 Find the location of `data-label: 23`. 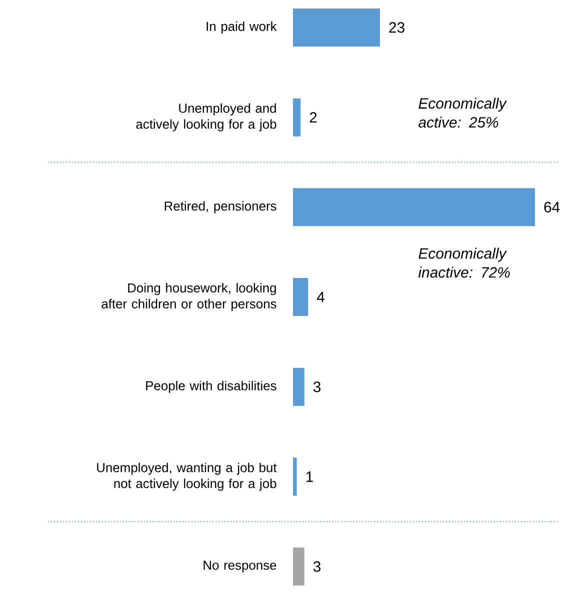

data-label: 23 is located at coordinates (396, 27).